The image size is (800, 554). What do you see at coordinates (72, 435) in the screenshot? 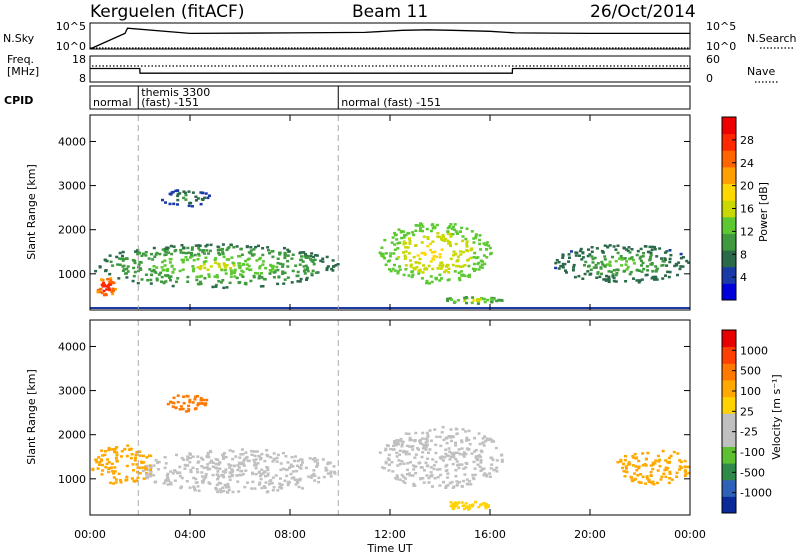
I see `ytick-label: 2000` at bounding box center [72, 435].